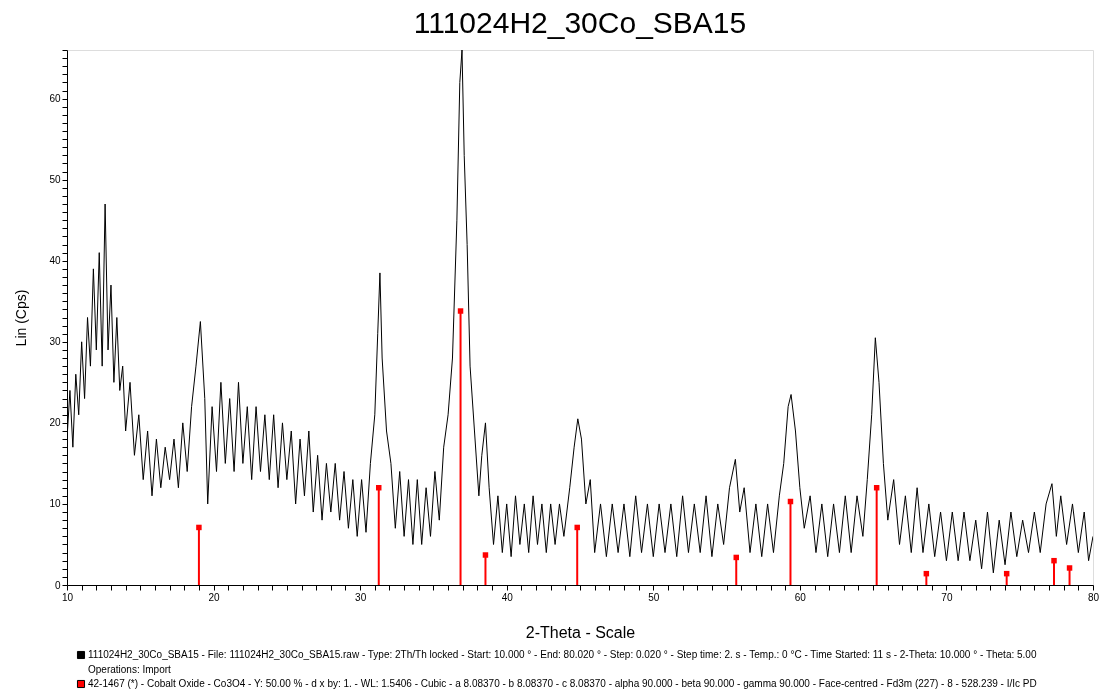  Describe the element at coordinates (214, 597) in the screenshot. I see `x-tick-label: 20` at that location.